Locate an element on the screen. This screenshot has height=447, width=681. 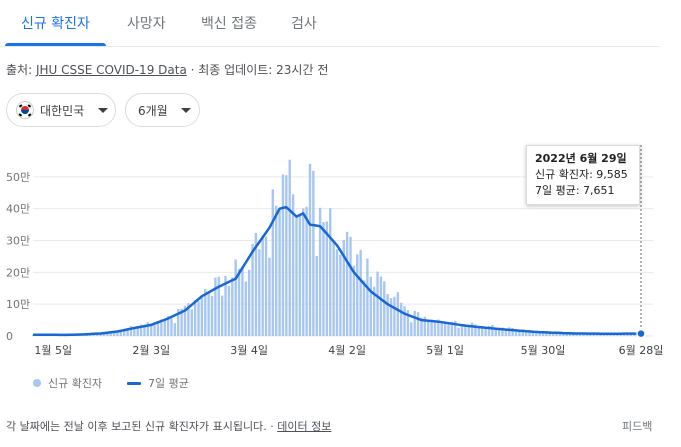
x-tick-label: 5월 1일 is located at coordinates (445, 350).